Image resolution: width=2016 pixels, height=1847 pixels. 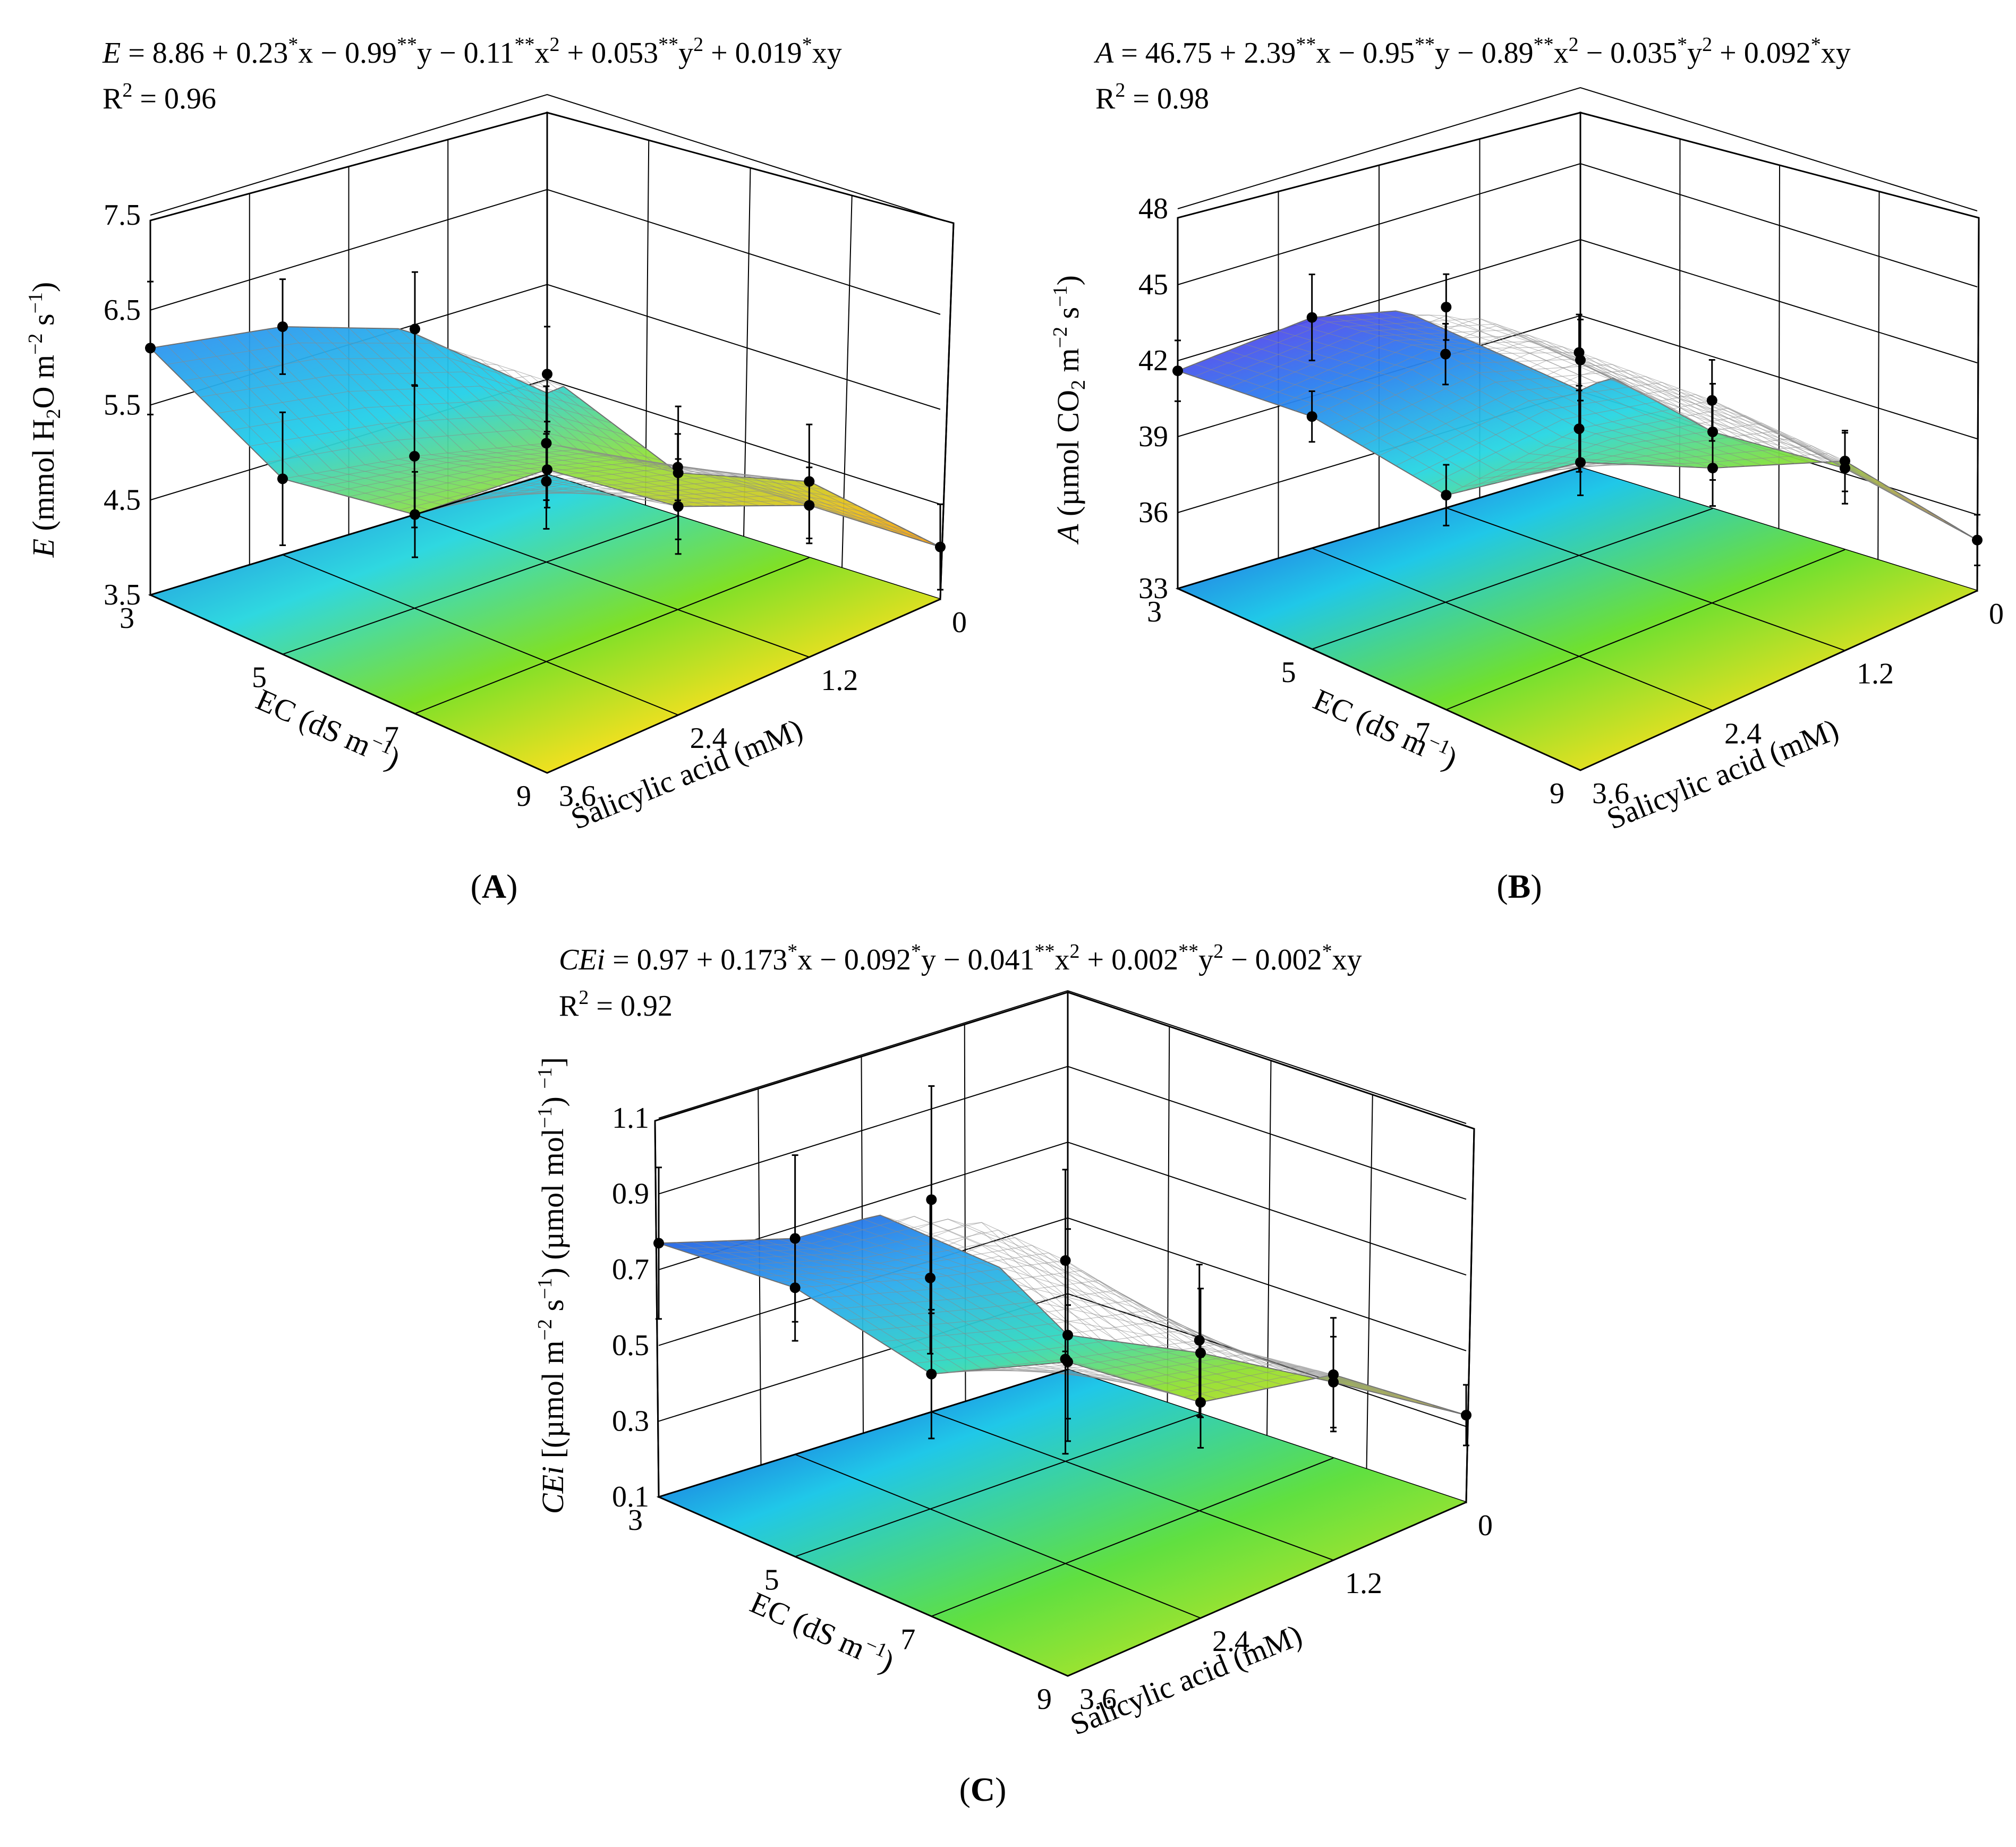 I want to click on x-axis-label: EC (dS m−1), so click(x=823, y=1631).